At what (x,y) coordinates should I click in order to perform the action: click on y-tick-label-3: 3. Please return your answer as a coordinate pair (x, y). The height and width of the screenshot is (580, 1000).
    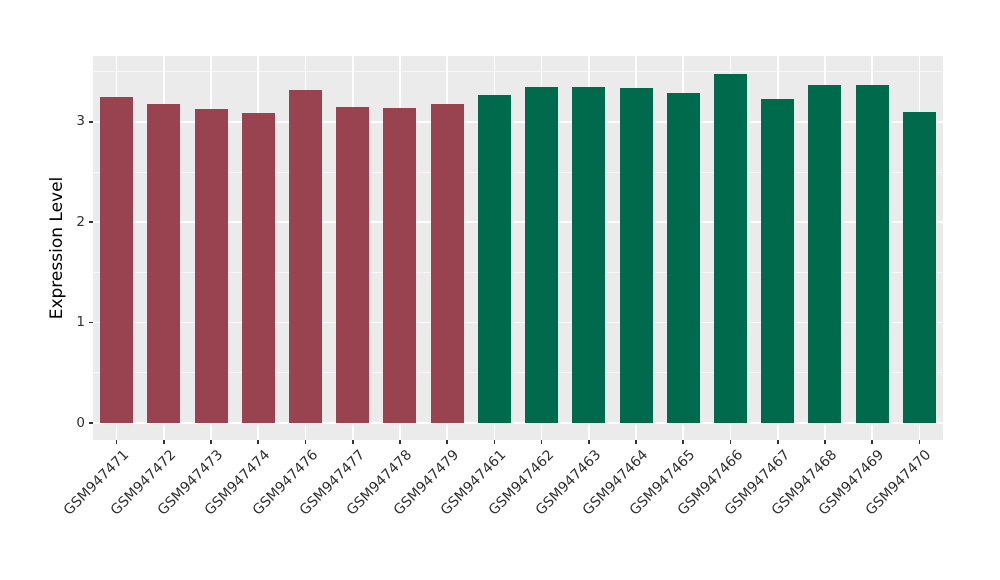
    Looking at the image, I should click on (80, 121).